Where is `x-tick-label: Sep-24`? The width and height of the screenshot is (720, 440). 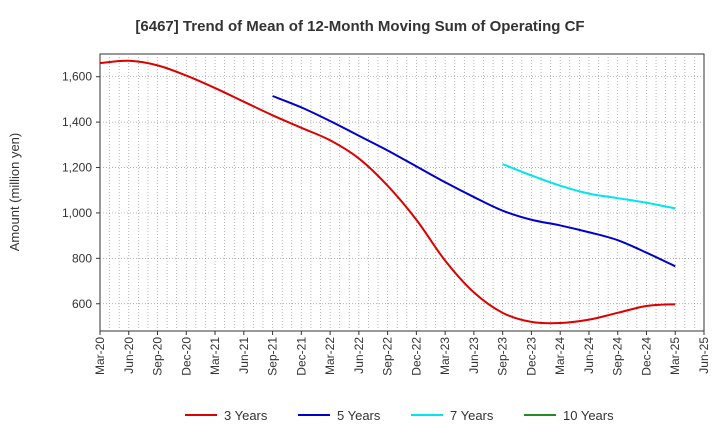 x-tick-label: Sep-24 is located at coordinates (618, 356).